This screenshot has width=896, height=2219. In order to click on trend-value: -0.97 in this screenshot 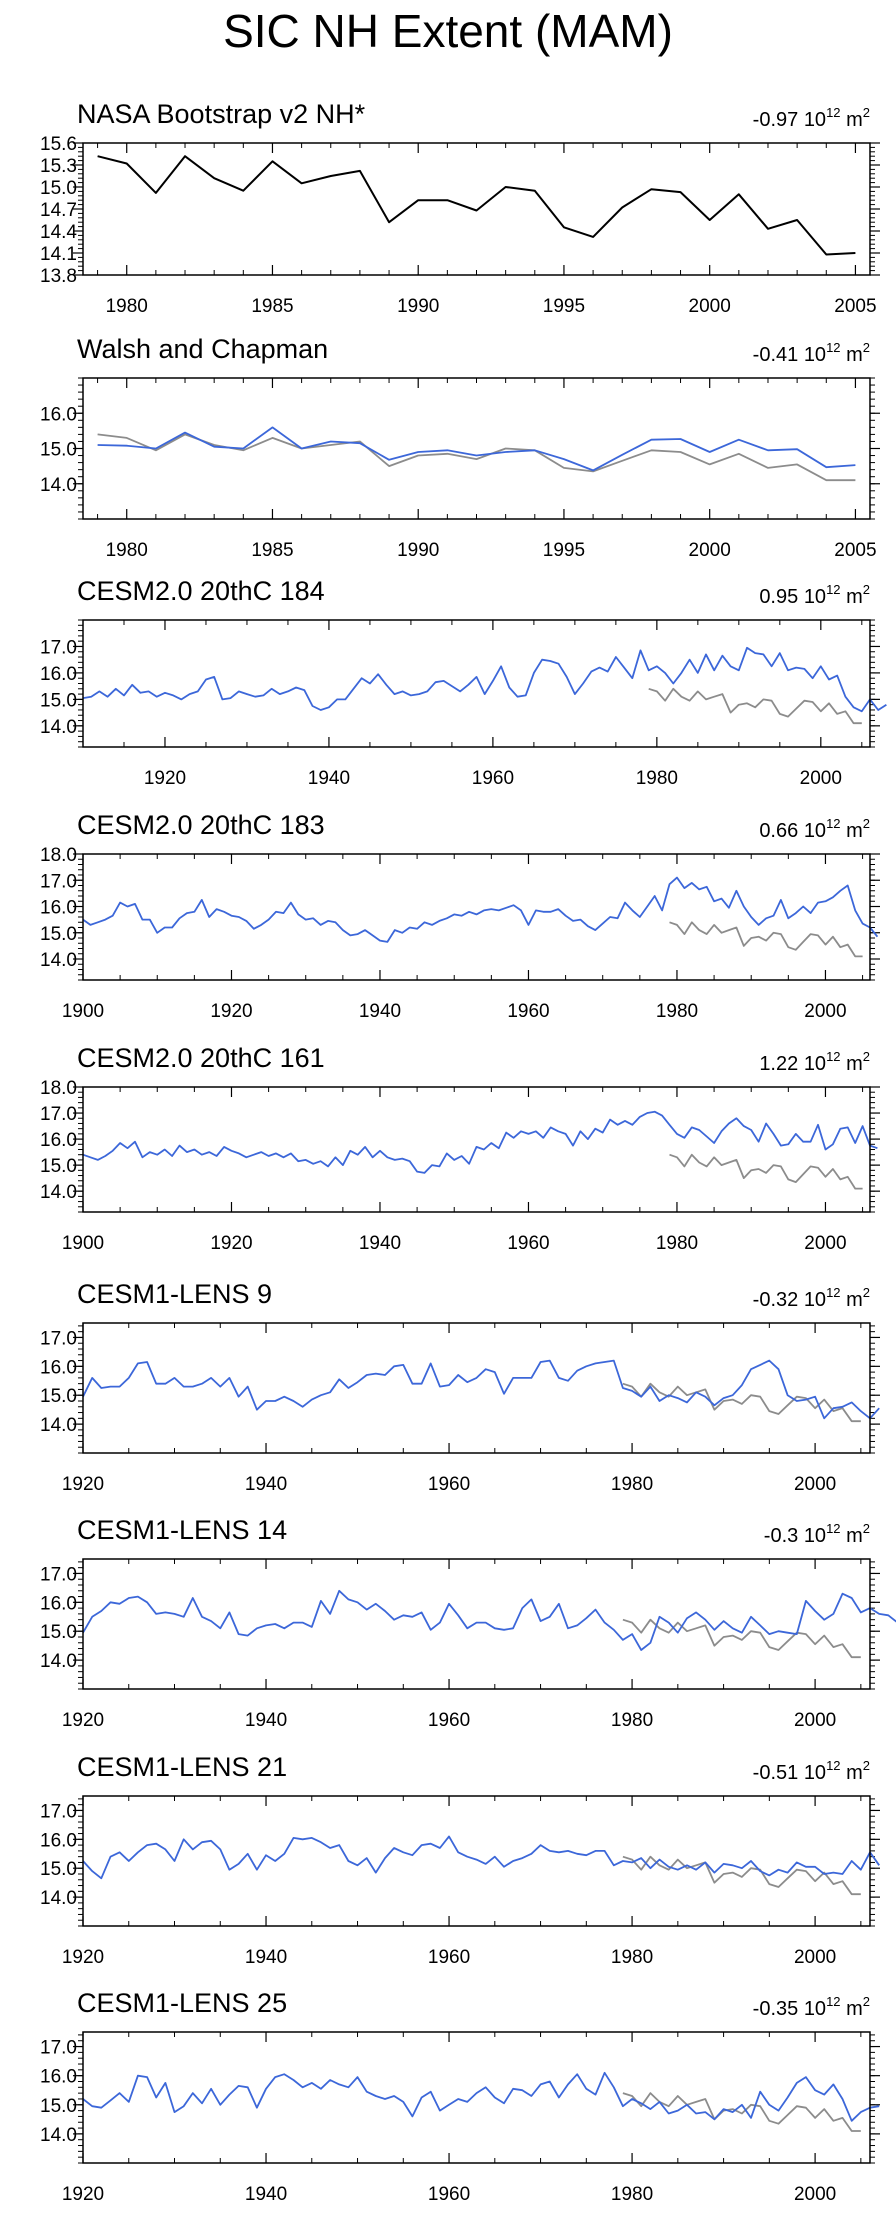, I will do `click(776, 120)`.